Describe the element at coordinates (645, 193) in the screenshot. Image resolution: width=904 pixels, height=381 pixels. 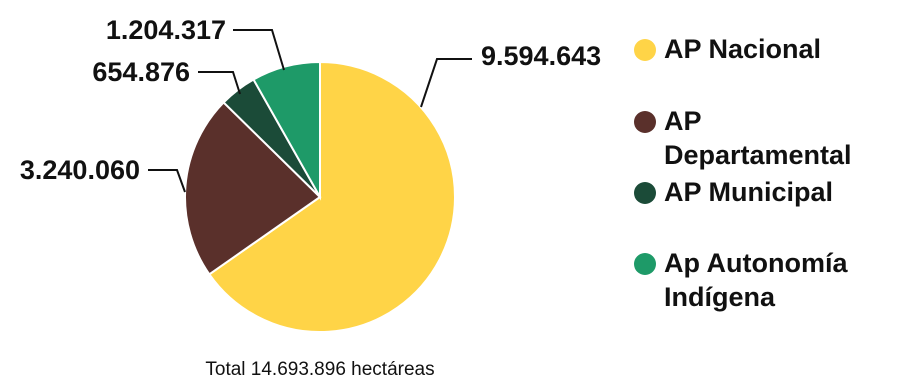
I see `legend-swatch-municipal` at that location.